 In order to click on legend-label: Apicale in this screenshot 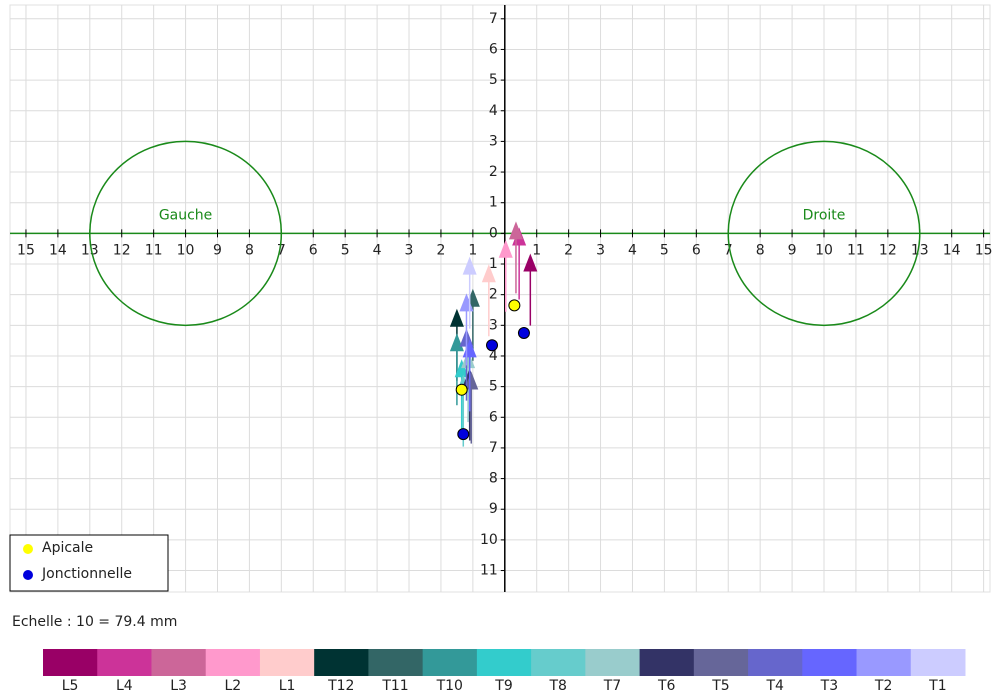, I will do `click(67, 548)`.